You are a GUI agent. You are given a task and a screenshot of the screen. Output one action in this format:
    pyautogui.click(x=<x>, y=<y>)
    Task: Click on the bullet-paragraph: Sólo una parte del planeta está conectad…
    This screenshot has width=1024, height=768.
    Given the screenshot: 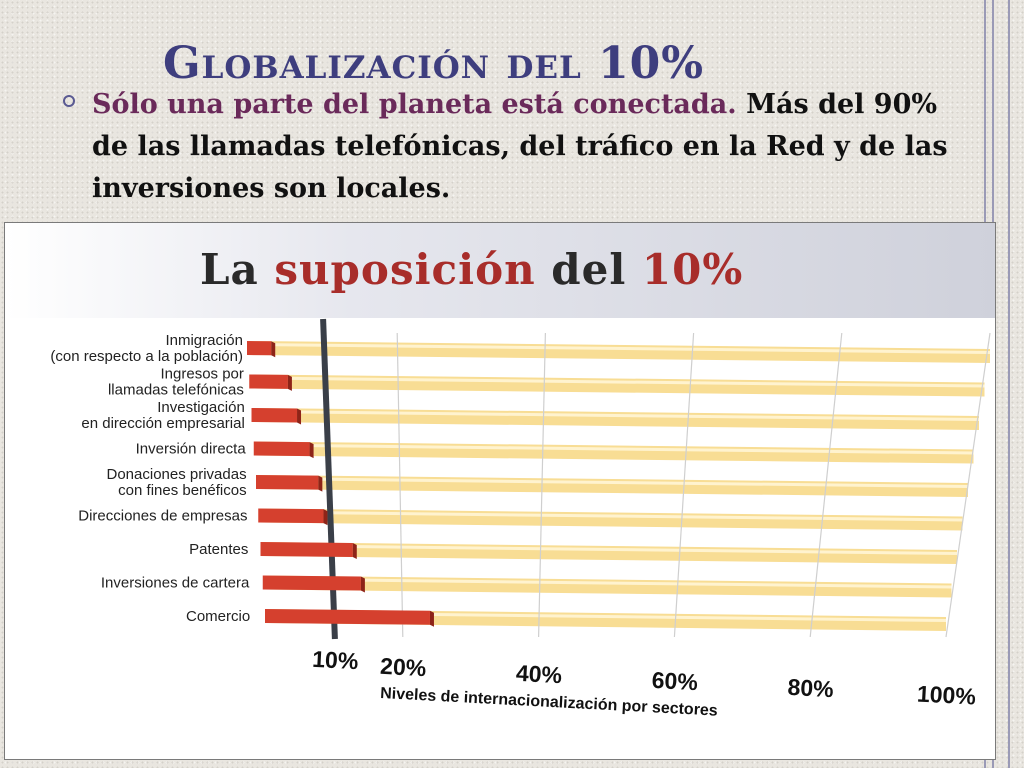 What is the action you would take?
    pyautogui.click(x=537, y=147)
    